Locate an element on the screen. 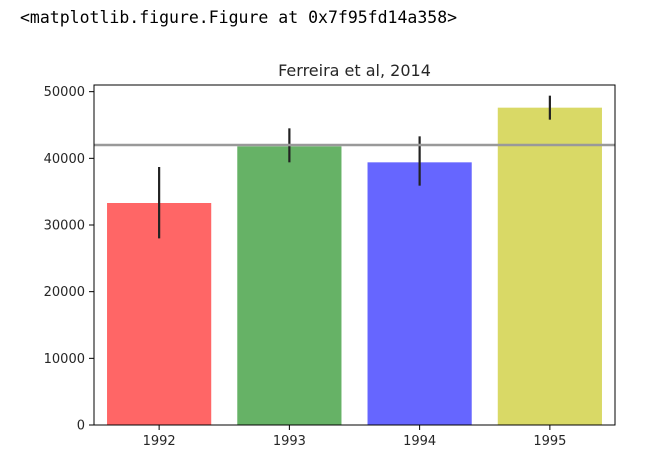  bar-1993 is located at coordinates (289, 286).